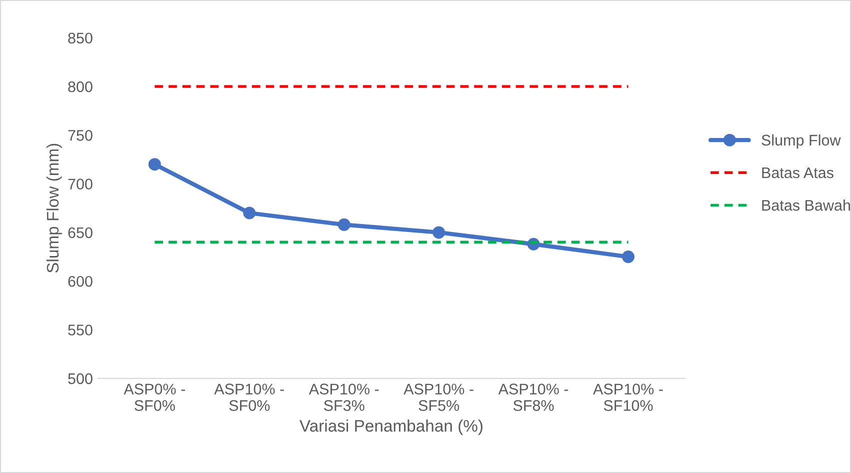  Describe the element at coordinates (798, 173) in the screenshot. I see `legend-label: Batas Atas` at that location.